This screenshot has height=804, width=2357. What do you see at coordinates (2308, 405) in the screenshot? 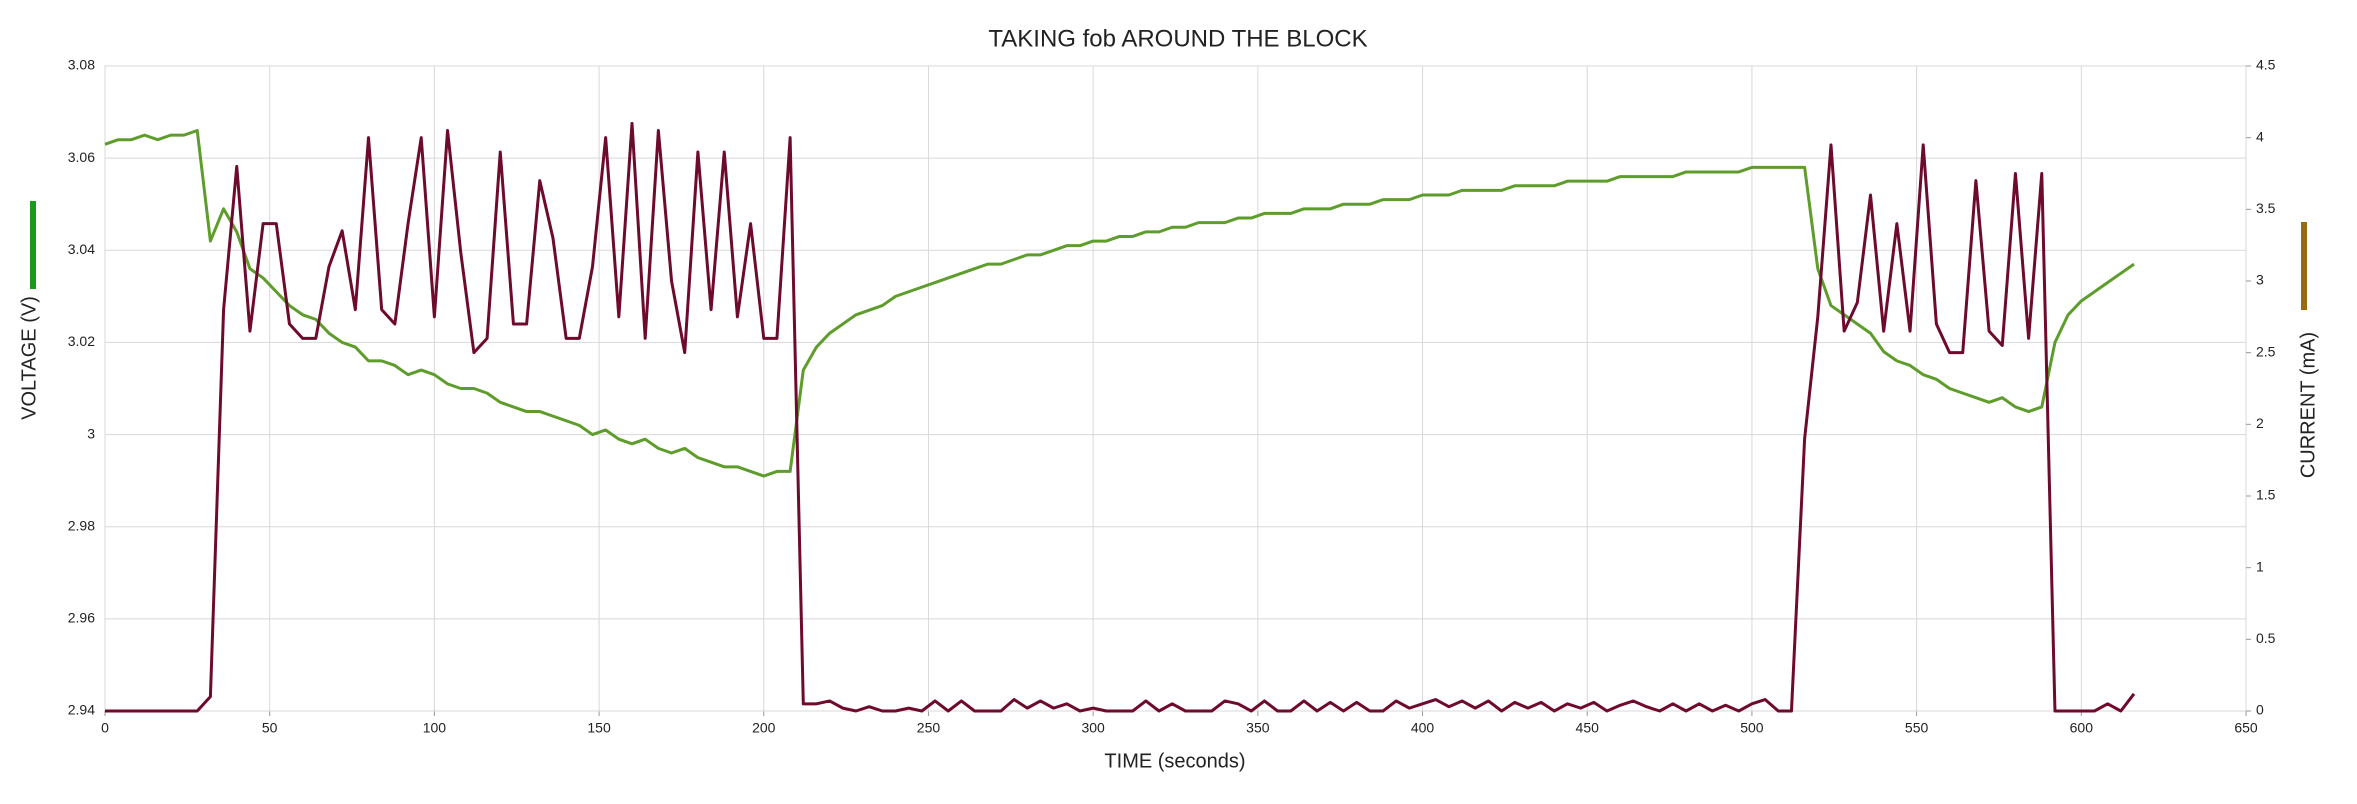
I see `y2-axis-label: CURRENT (mA)` at bounding box center [2308, 405].